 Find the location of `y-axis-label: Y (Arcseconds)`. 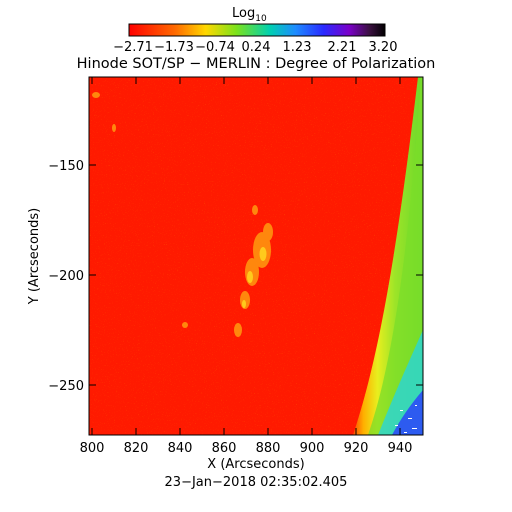

y-axis-label: Y (Arcseconds) is located at coordinates (34, 256).